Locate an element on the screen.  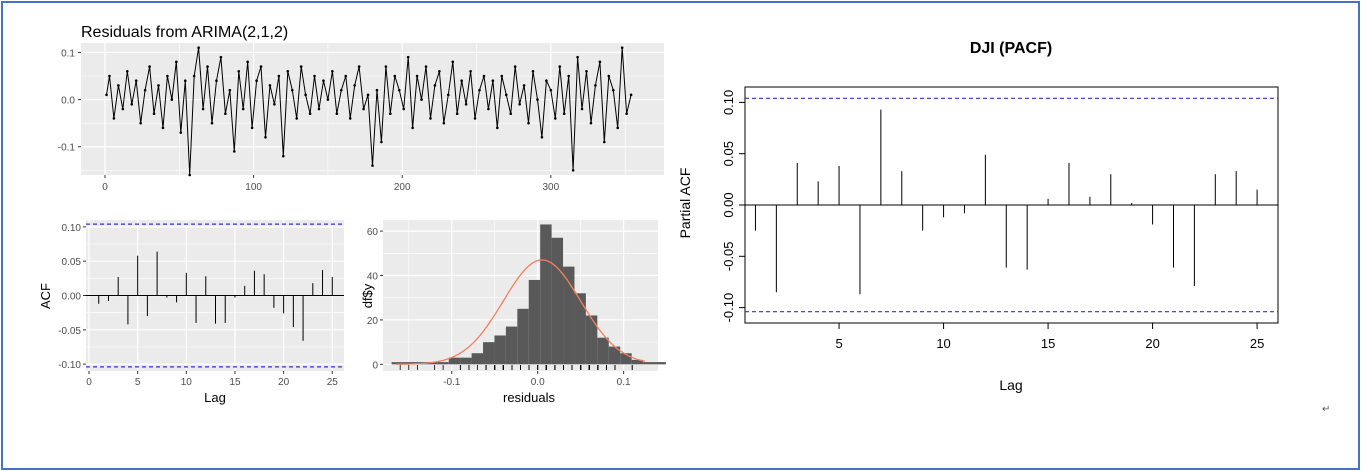
y-tick-label: -0.1 is located at coordinates (67, 148).